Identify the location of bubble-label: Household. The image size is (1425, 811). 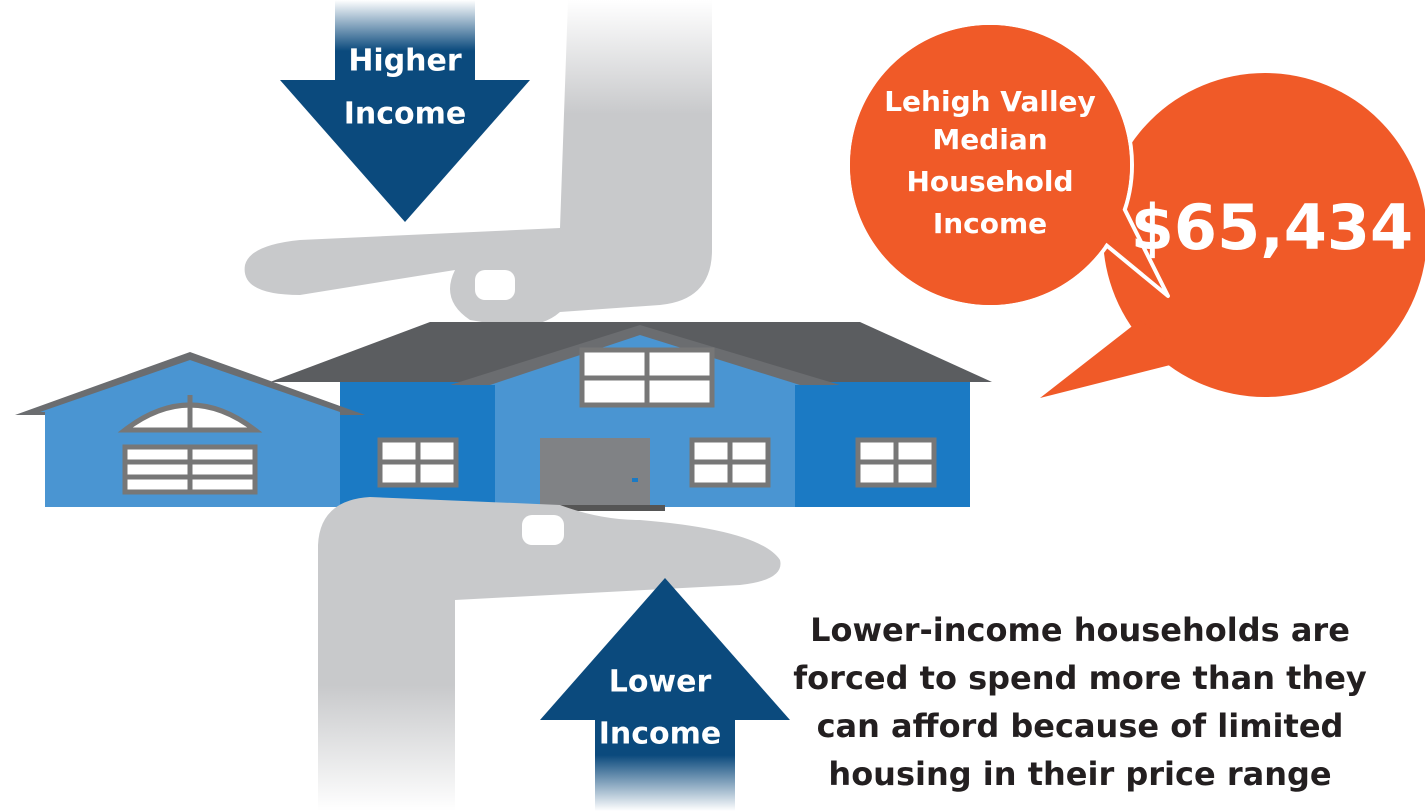
(989, 181).